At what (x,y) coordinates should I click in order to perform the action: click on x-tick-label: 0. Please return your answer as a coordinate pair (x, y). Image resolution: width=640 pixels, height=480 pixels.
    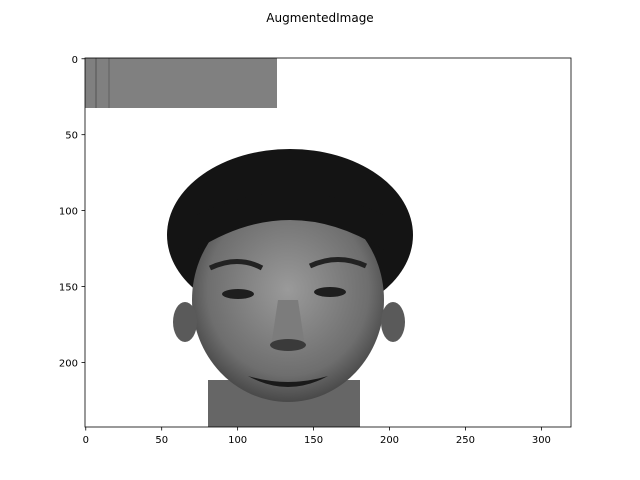
    Looking at the image, I should click on (86, 440).